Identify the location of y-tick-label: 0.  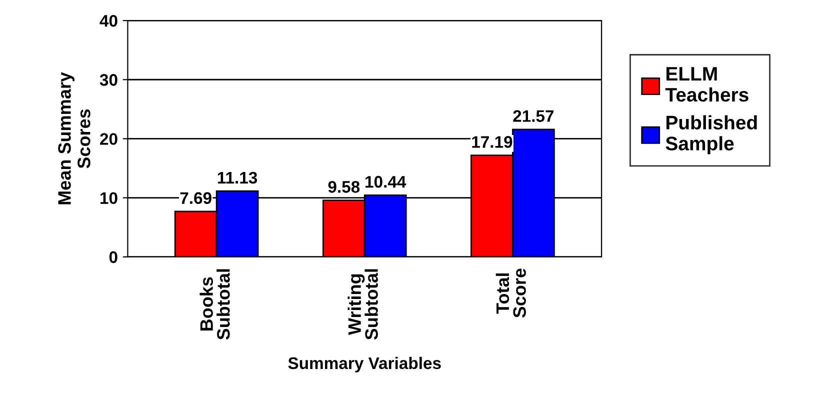
(113, 257).